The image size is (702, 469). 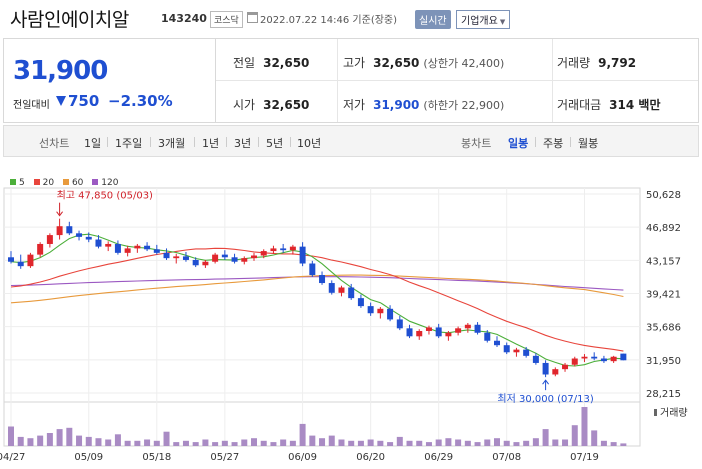 What do you see at coordinates (275, 143) in the screenshot?
I see `range-5y: 5년` at bounding box center [275, 143].